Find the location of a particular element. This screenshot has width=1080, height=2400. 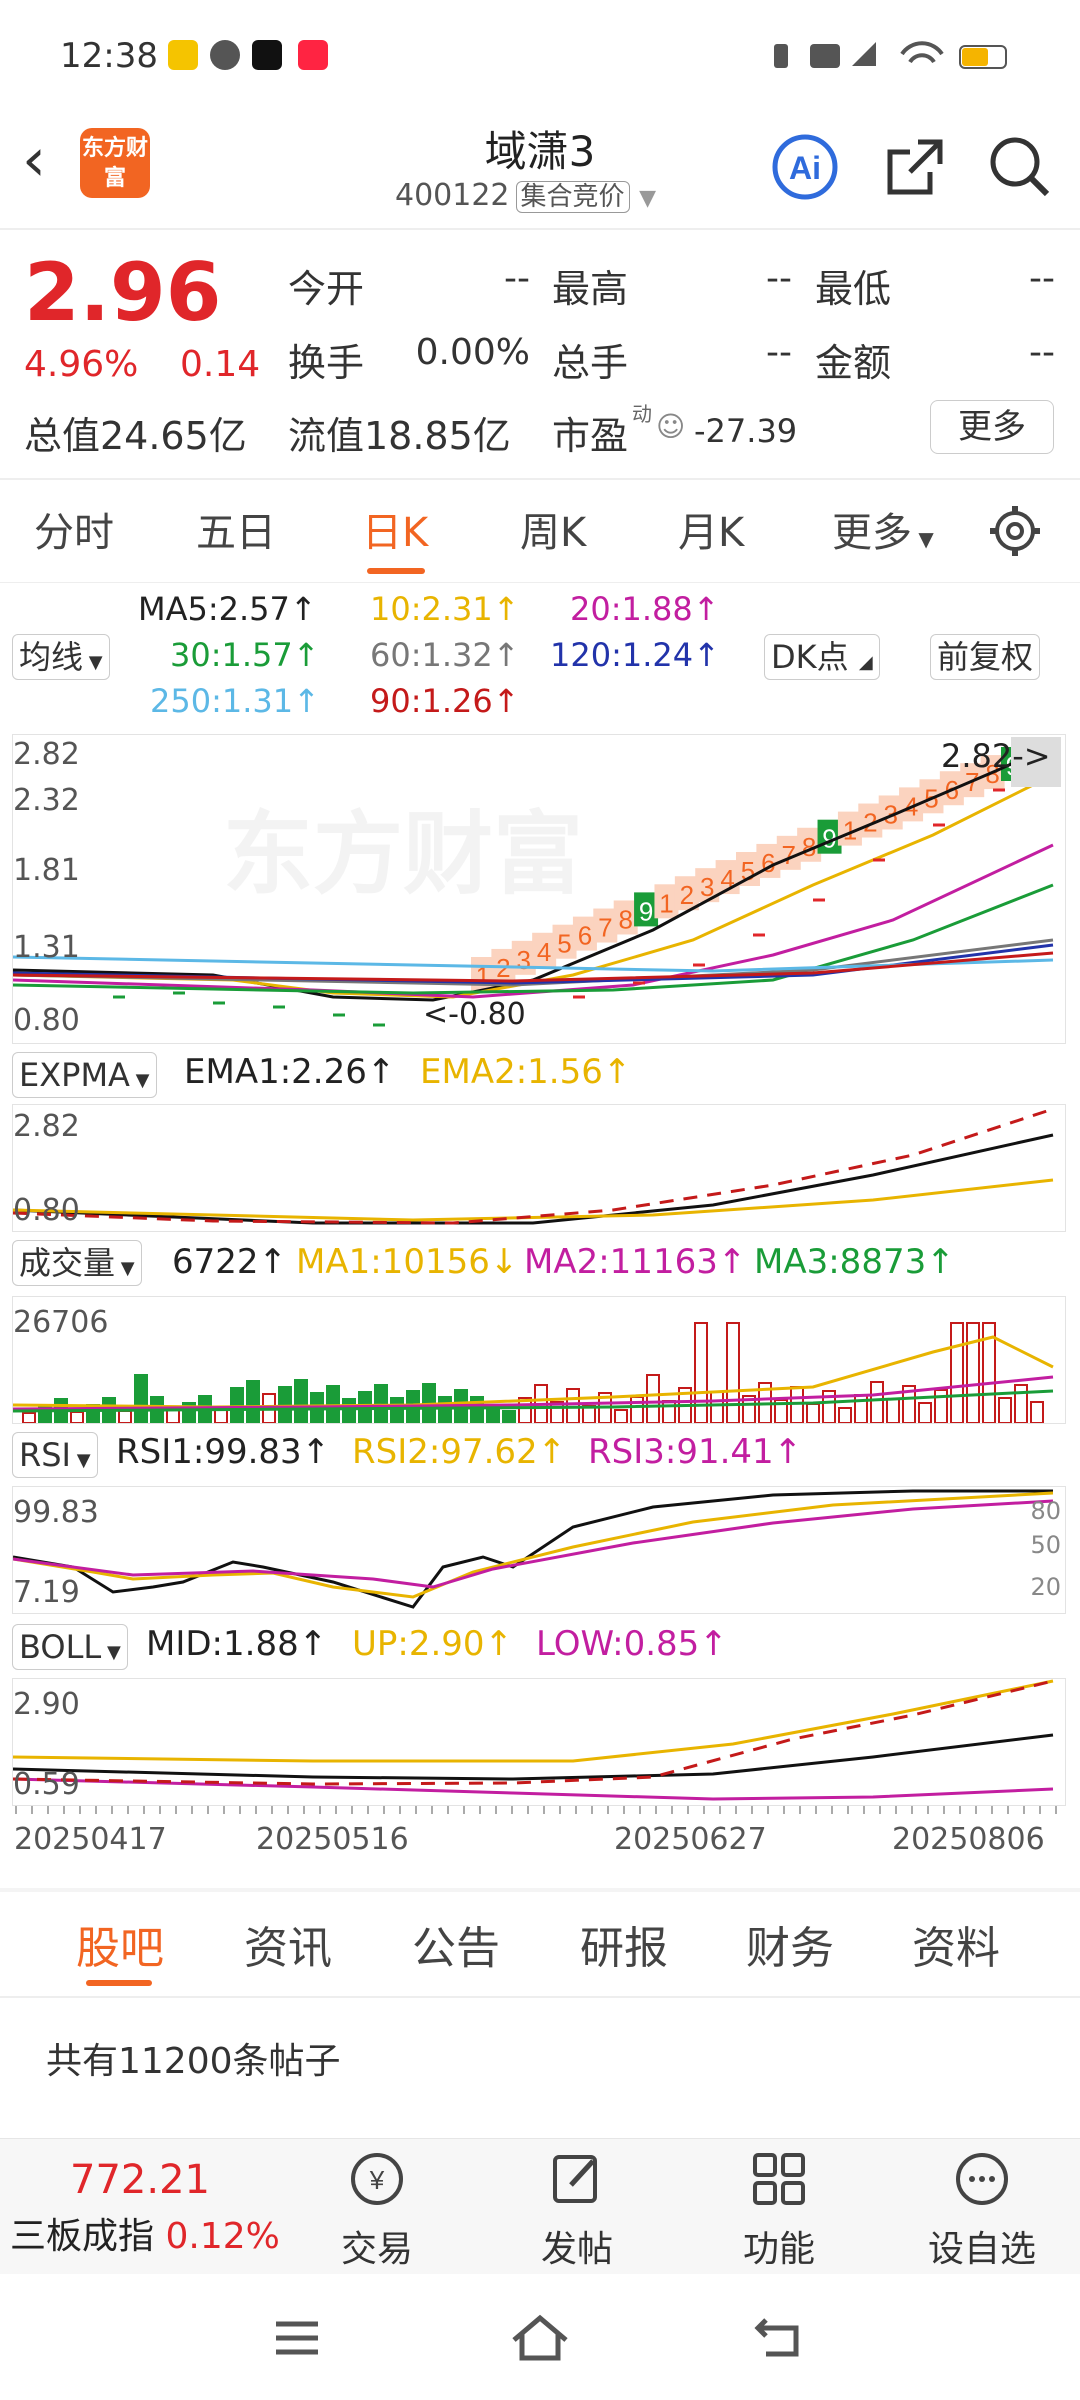

share-icon is located at coordinates (915, 167).